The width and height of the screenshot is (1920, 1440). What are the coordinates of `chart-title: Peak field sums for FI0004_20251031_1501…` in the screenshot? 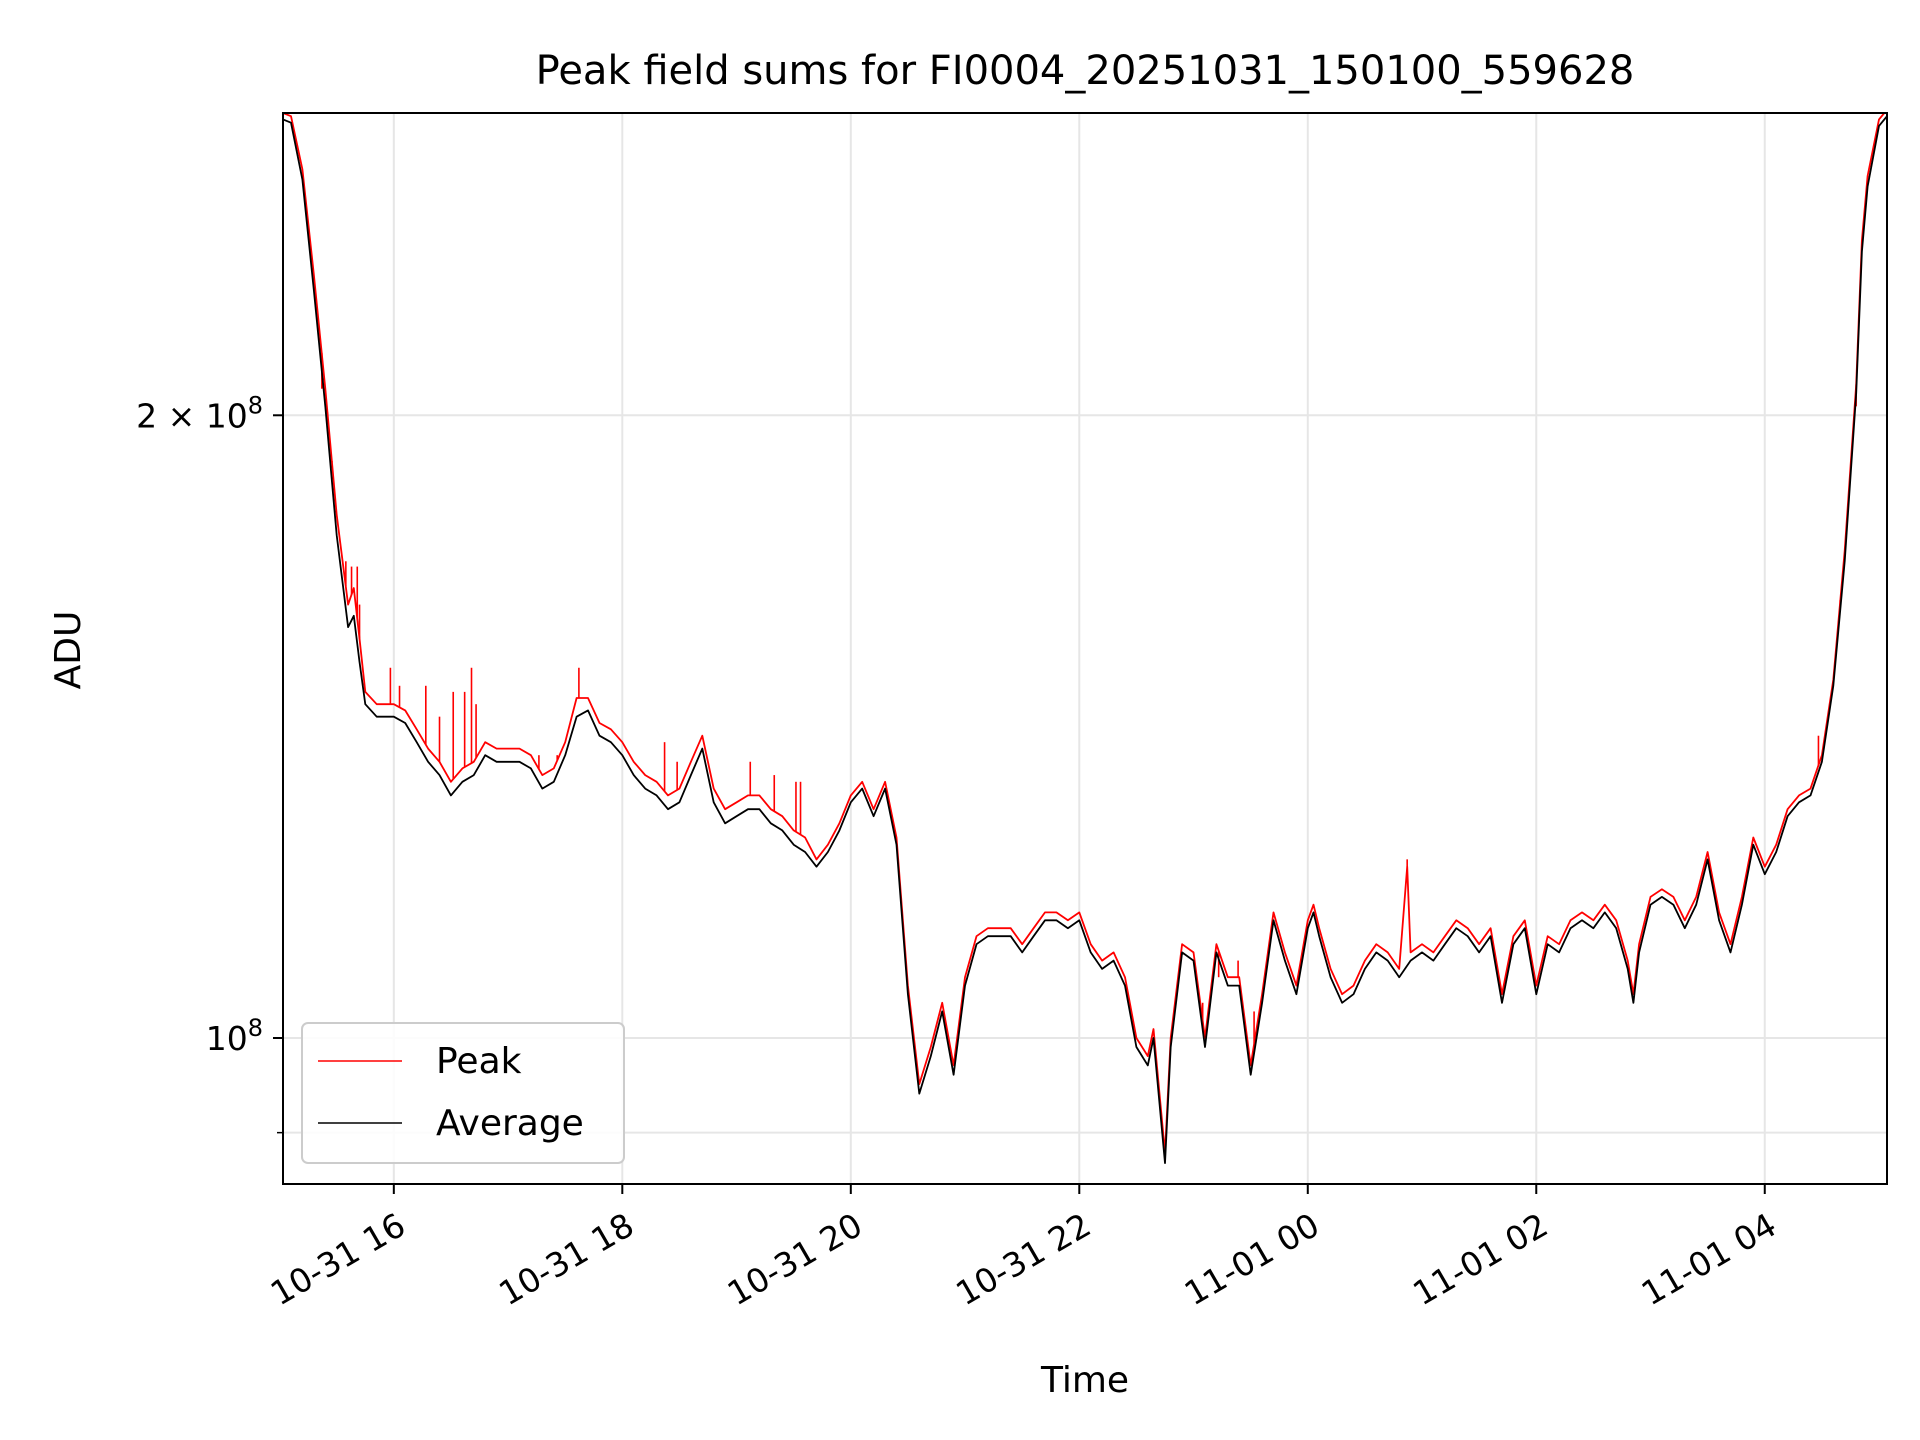 It's located at (1085, 71).